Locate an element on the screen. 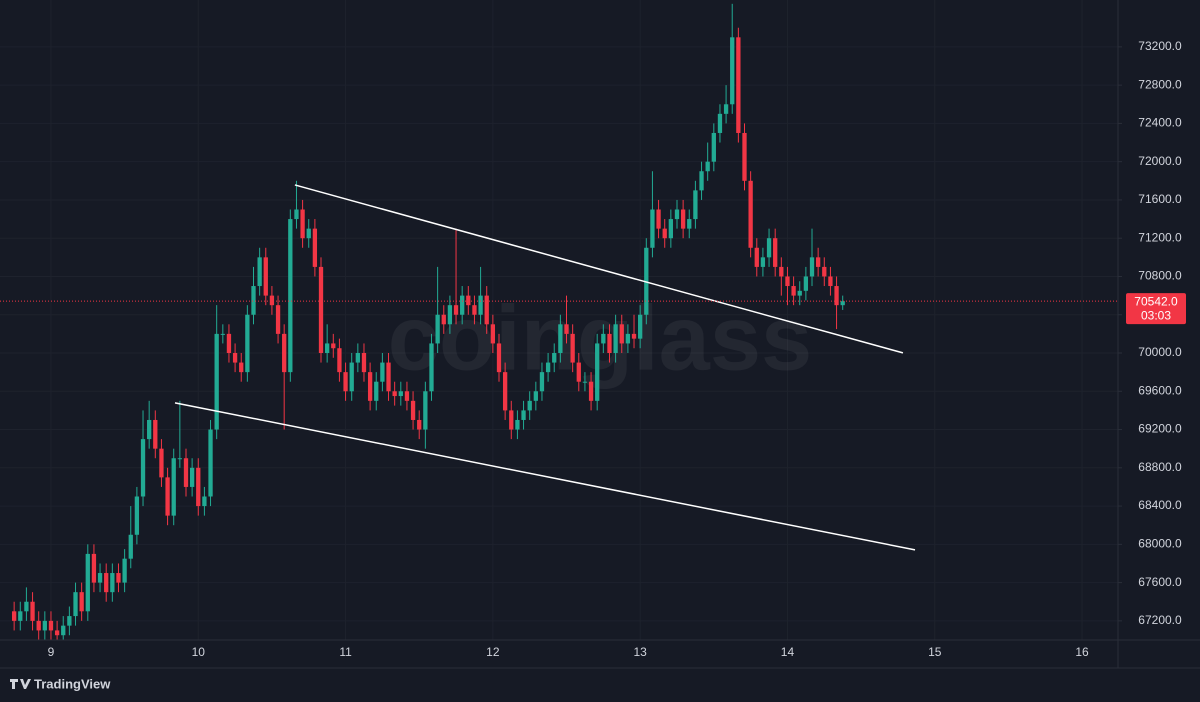 The height and width of the screenshot is (702, 1200). last-price-badge is located at coordinates (1156, 309).